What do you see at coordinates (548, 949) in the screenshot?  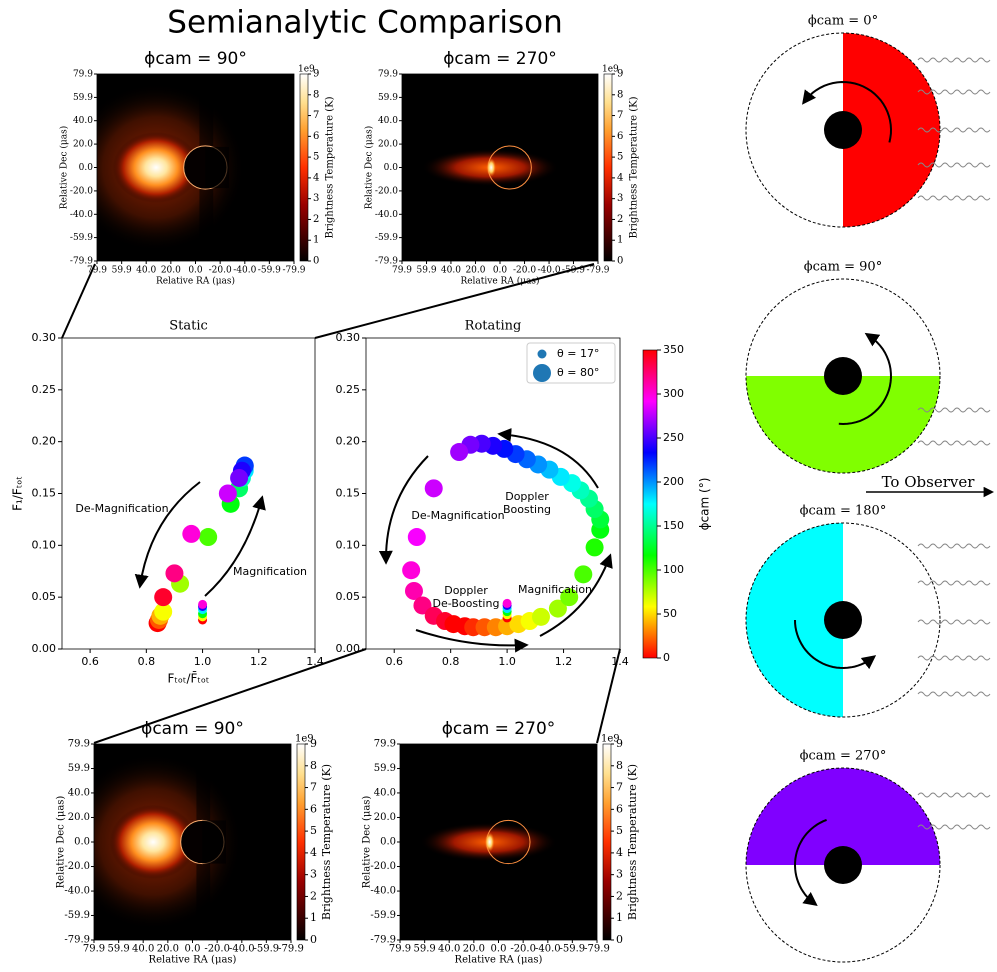 I see `x-tick-label: -40.0` at bounding box center [548, 949].